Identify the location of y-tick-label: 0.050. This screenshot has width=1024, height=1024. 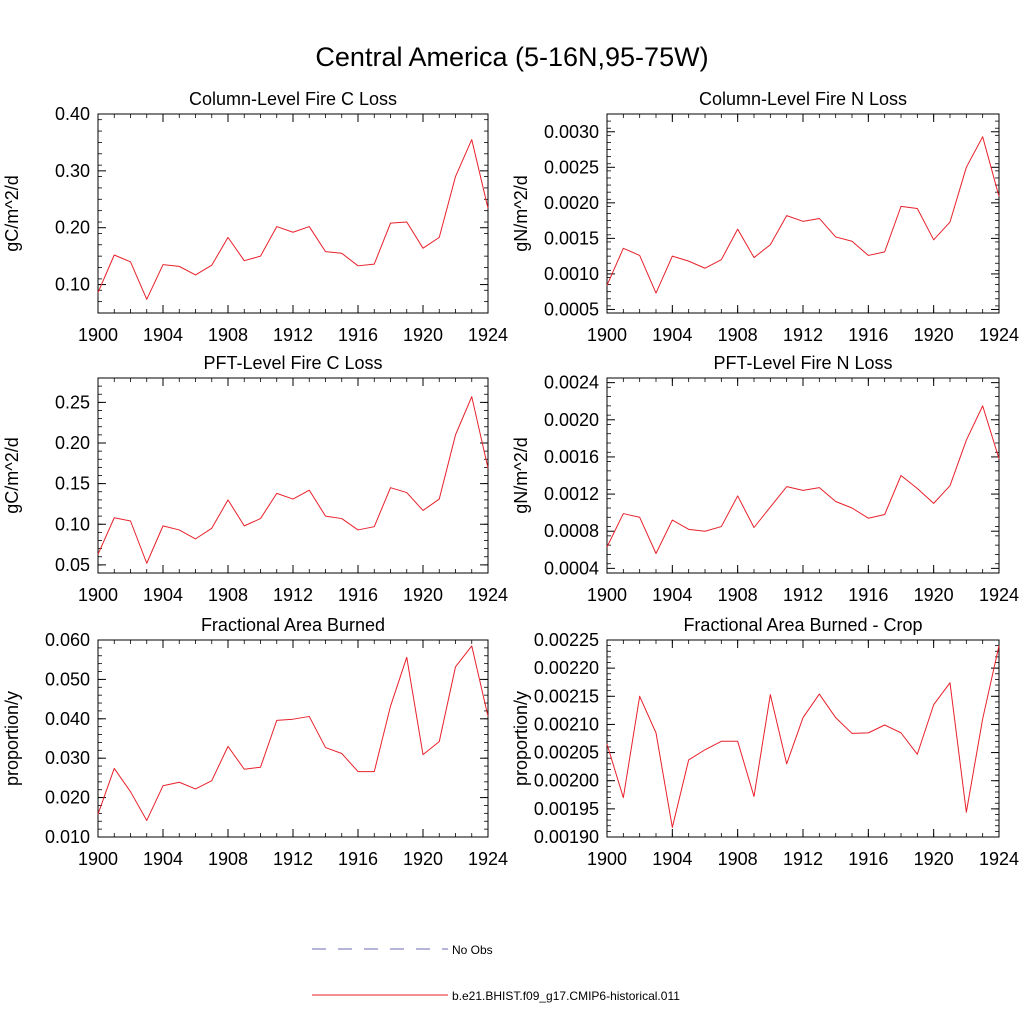
(67, 679).